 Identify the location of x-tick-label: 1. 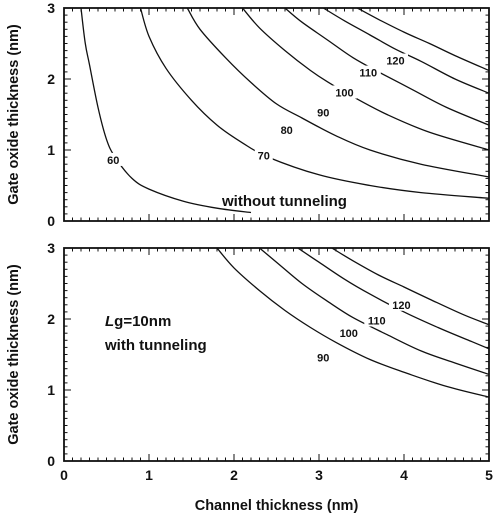
(149, 475).